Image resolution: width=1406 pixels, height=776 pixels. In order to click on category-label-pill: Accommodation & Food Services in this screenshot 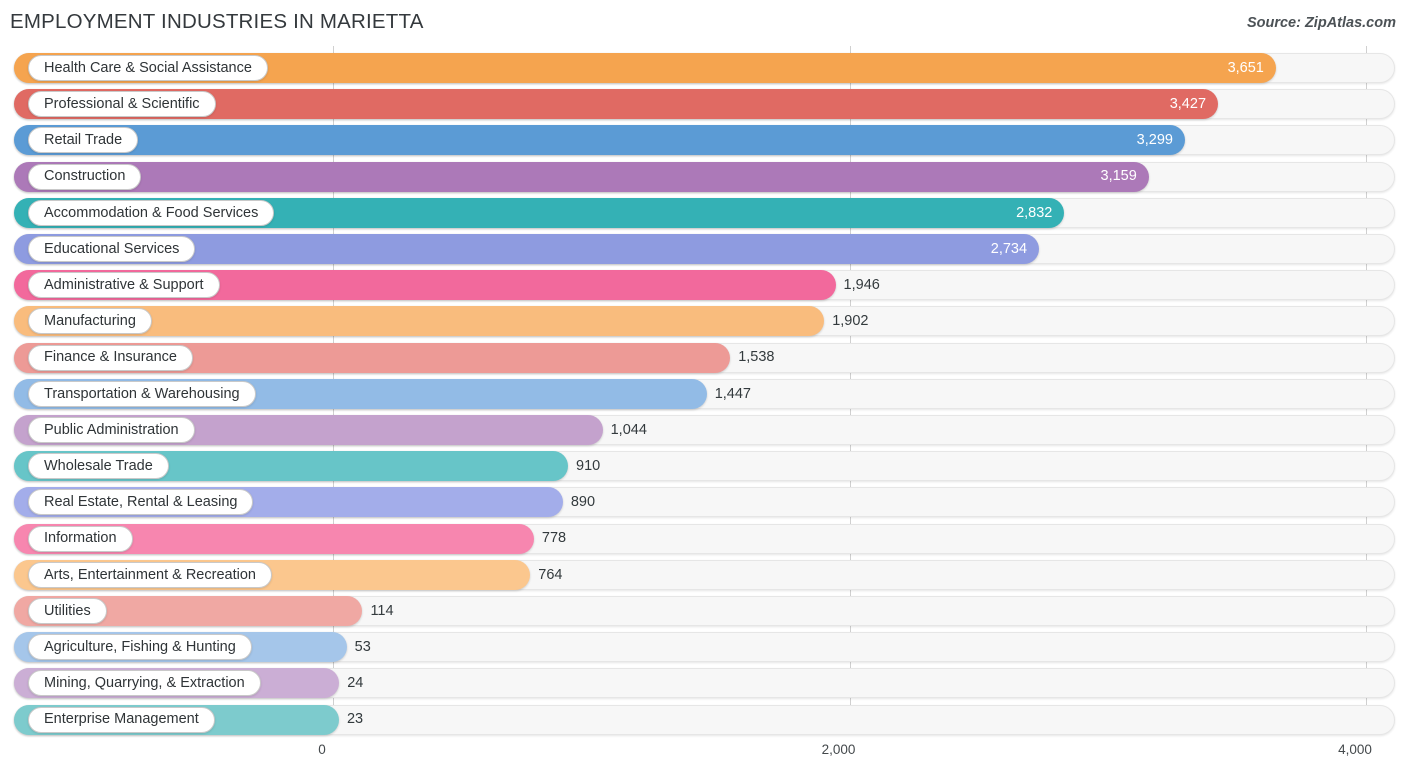, I will do `click(151, 212)`.